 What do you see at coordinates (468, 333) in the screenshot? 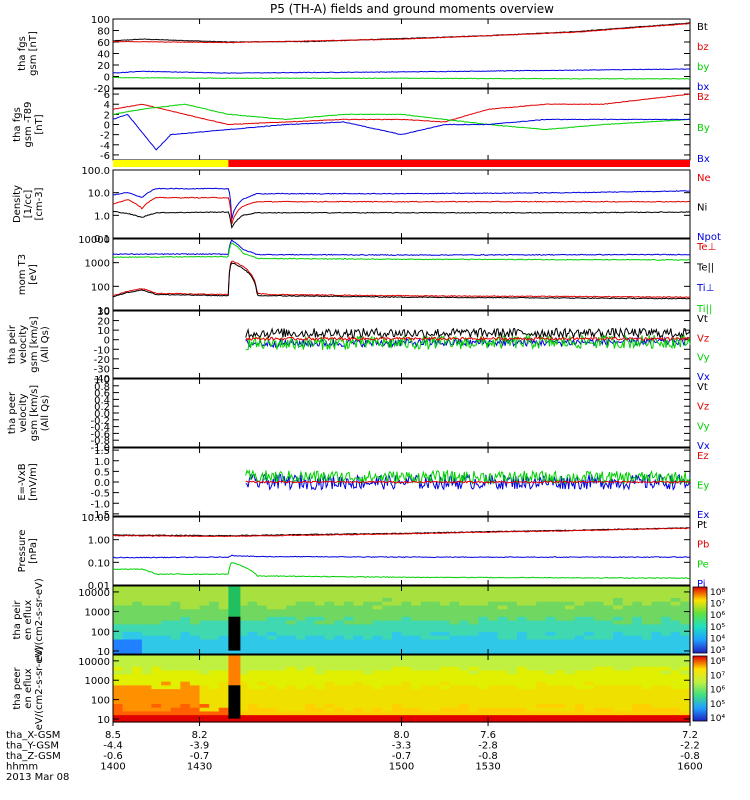
I see `series-line-vt` at bounding box center [468, 333].